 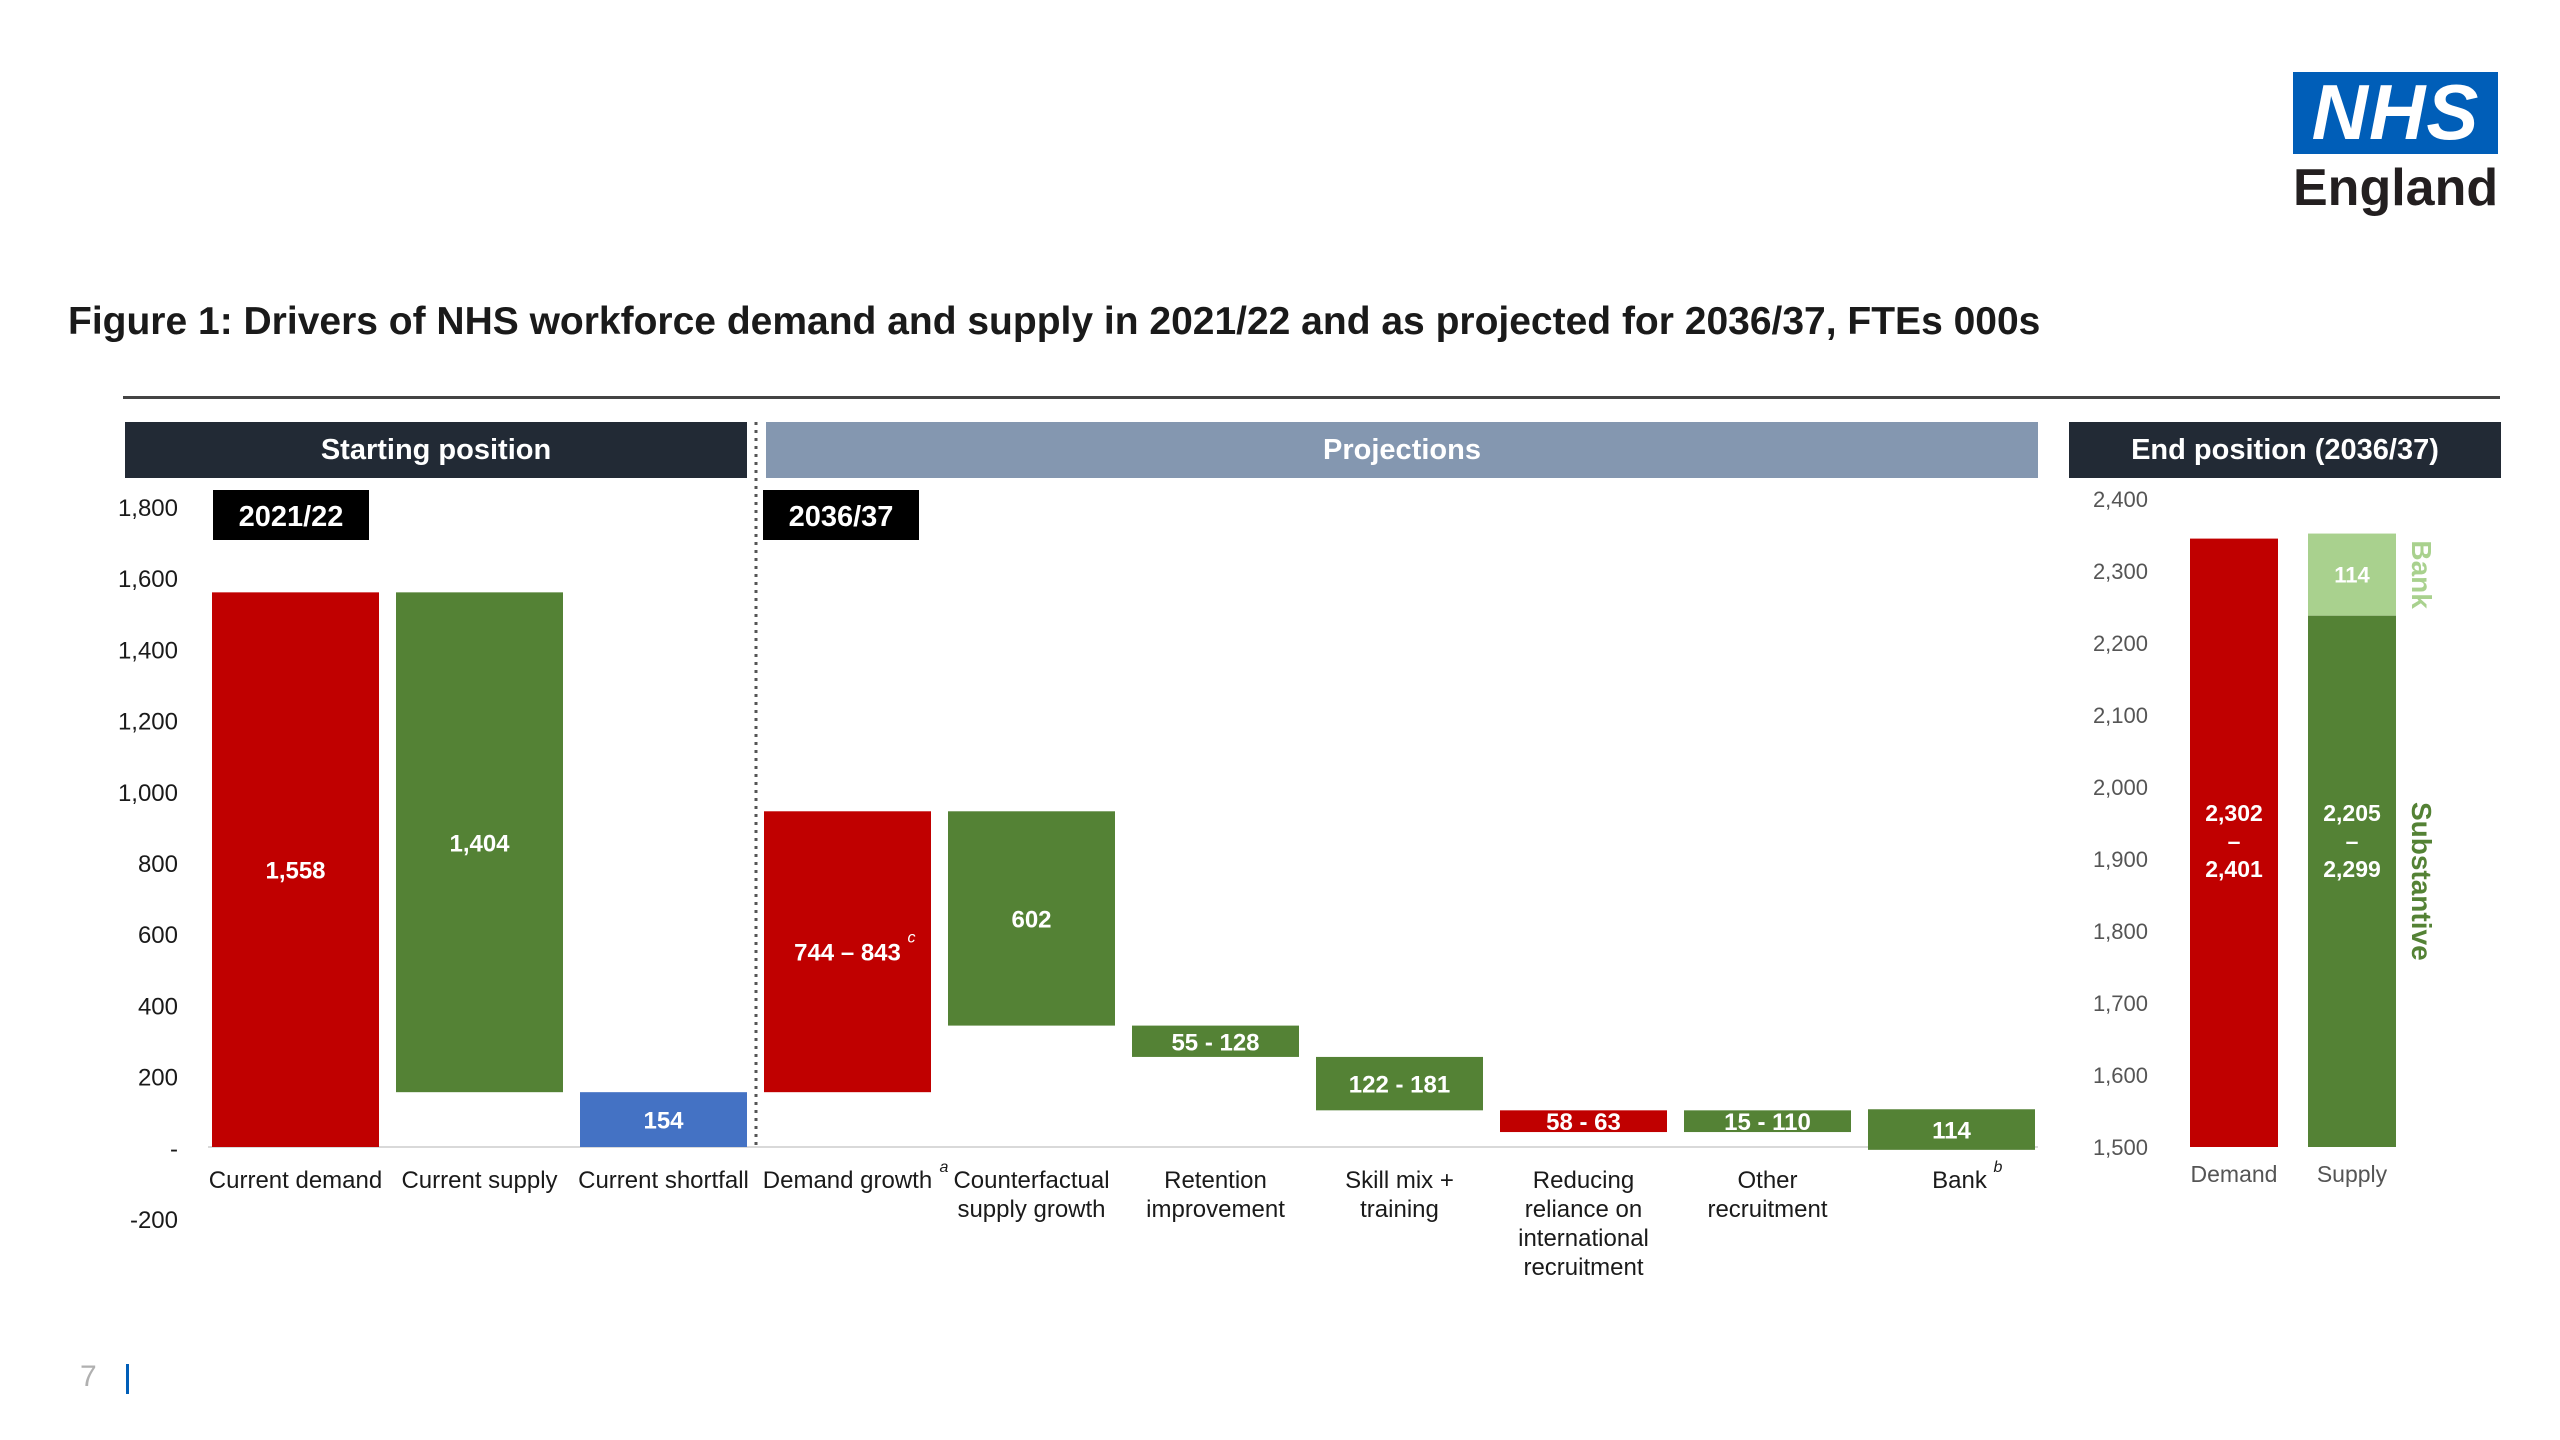 I want to click on data-label-other-recruitment: 15 - 110, so click(x=1767, y=1122).